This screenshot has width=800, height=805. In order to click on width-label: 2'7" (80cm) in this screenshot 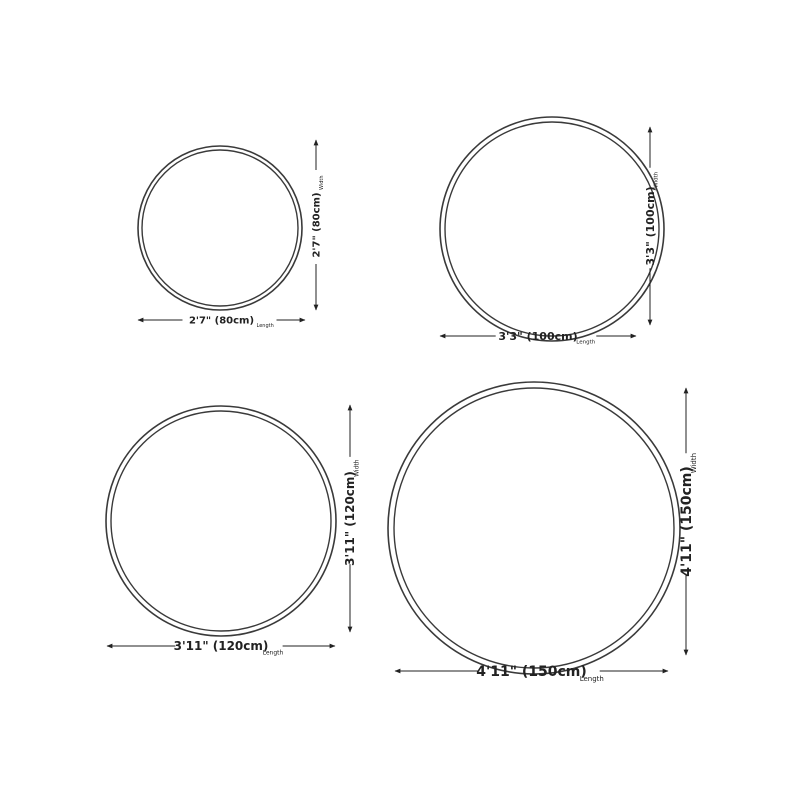, I will do `click(317, 224)`.